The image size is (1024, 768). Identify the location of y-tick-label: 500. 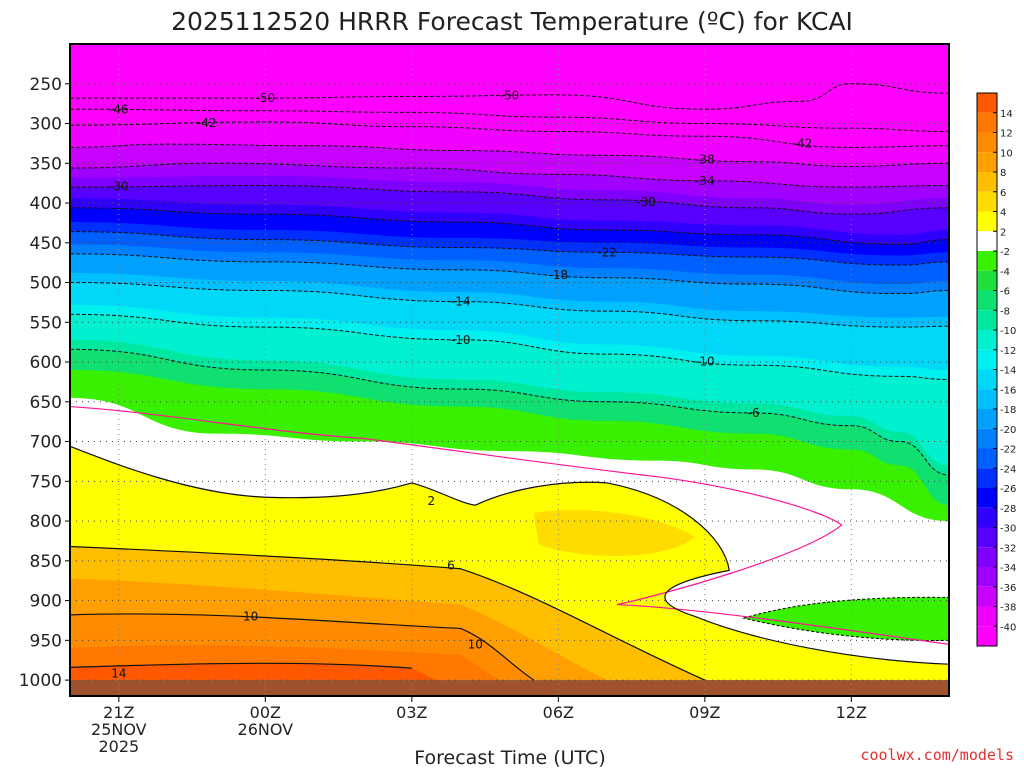
(46, 284).